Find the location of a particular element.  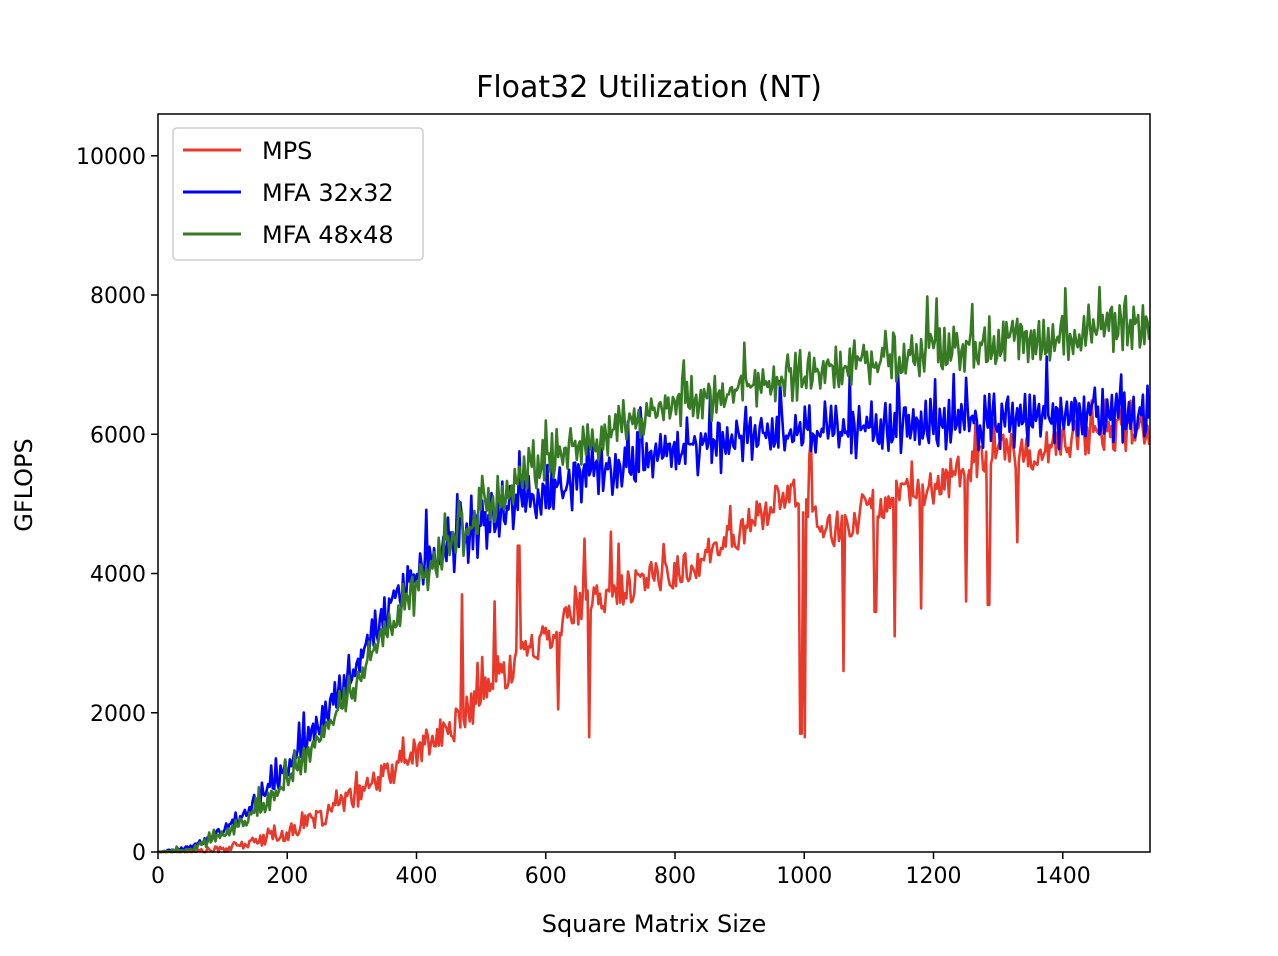

y-tick-label: 4000 is located at coordinates (118, 575).